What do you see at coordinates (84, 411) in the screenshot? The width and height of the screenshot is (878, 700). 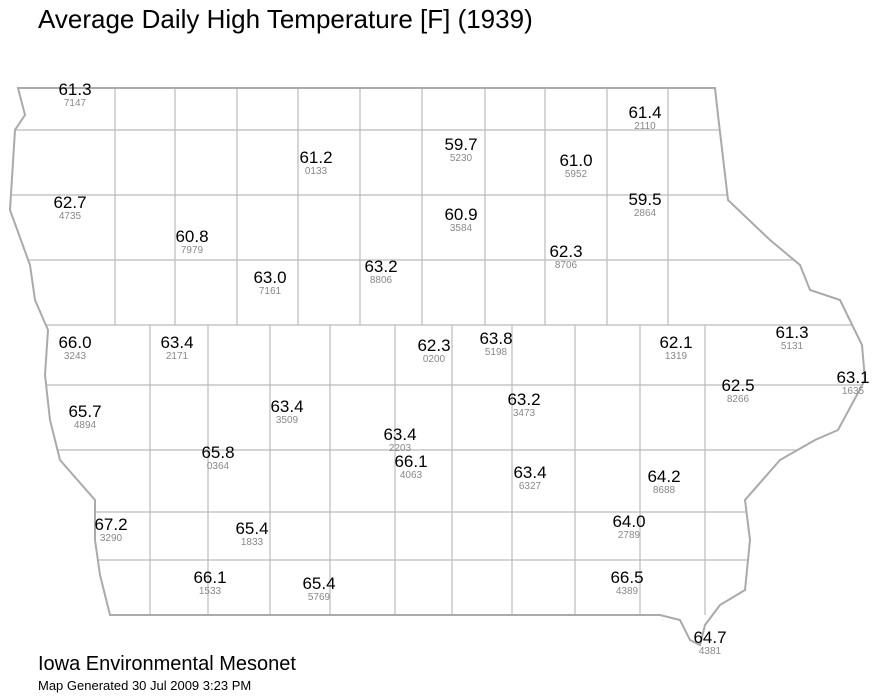 I see `station-value: 65.7` at bounding box center [84, 411].